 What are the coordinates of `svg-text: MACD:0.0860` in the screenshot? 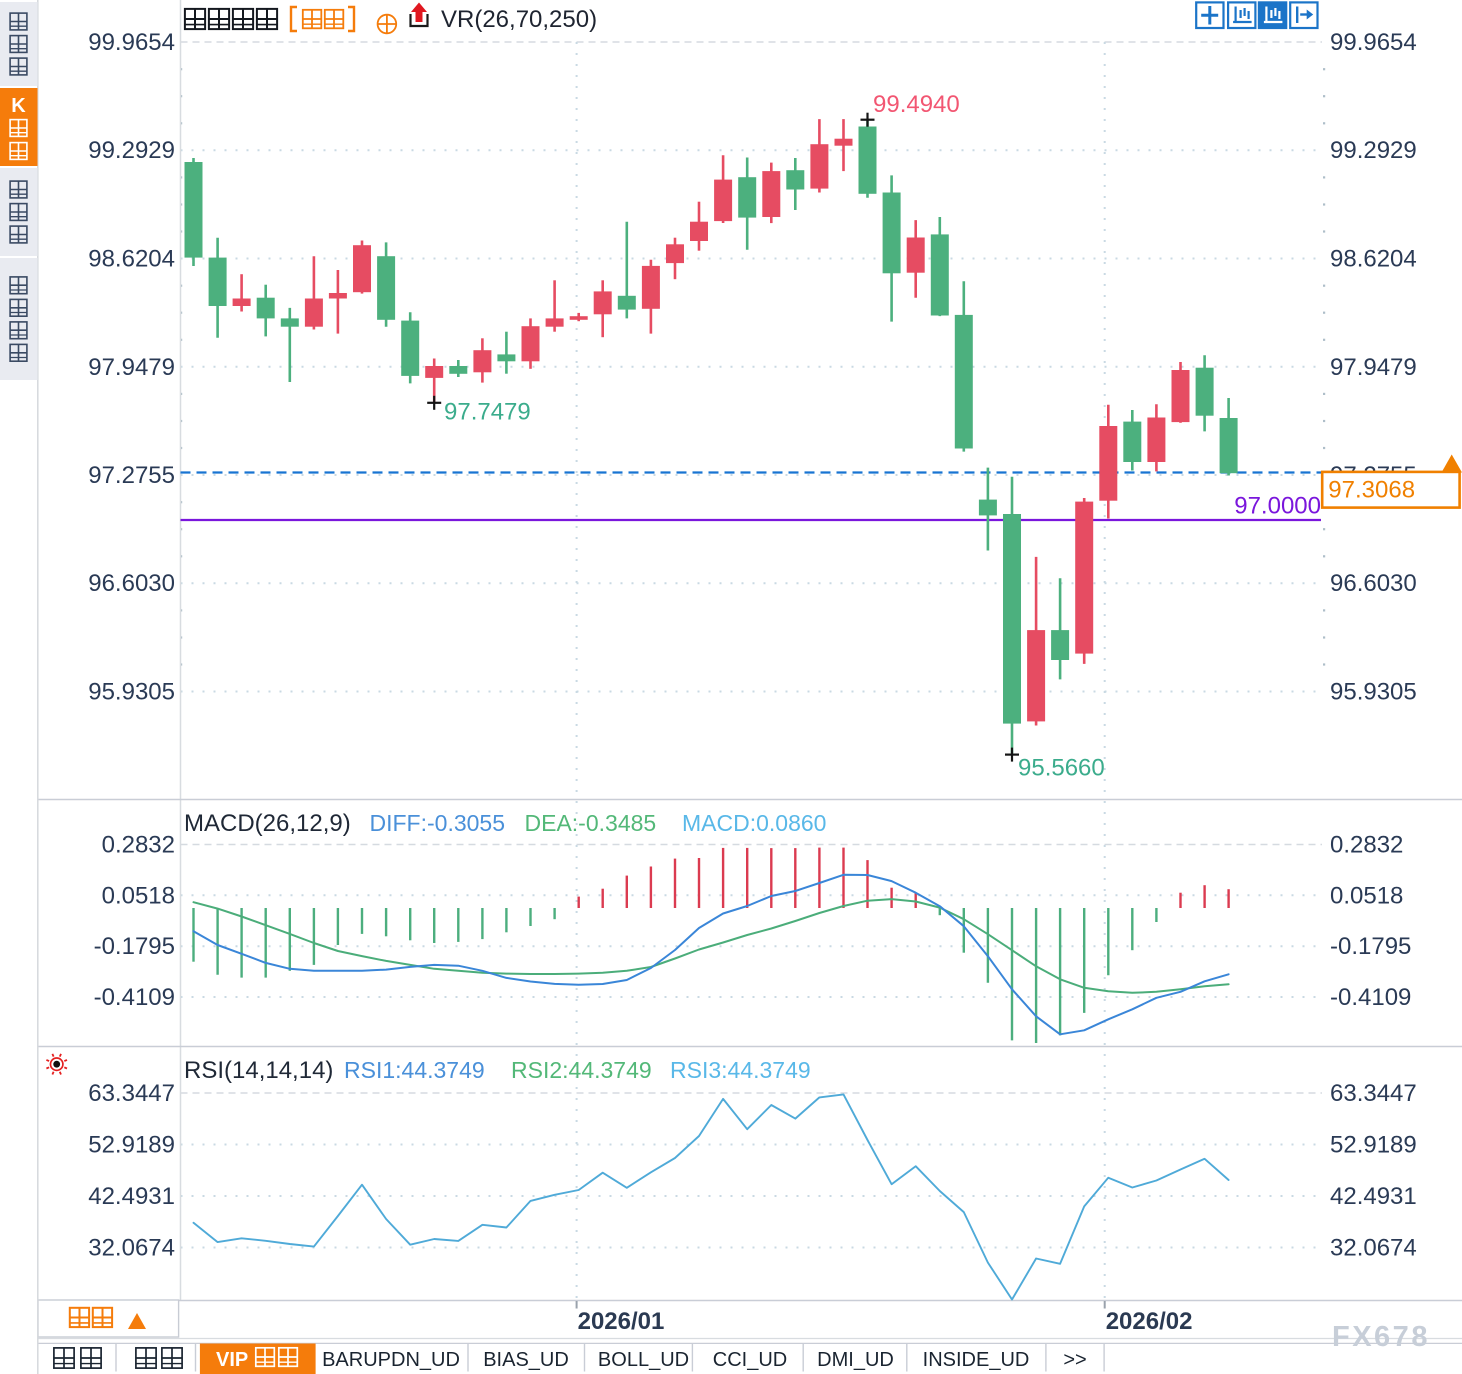 It's located at (754, 823).